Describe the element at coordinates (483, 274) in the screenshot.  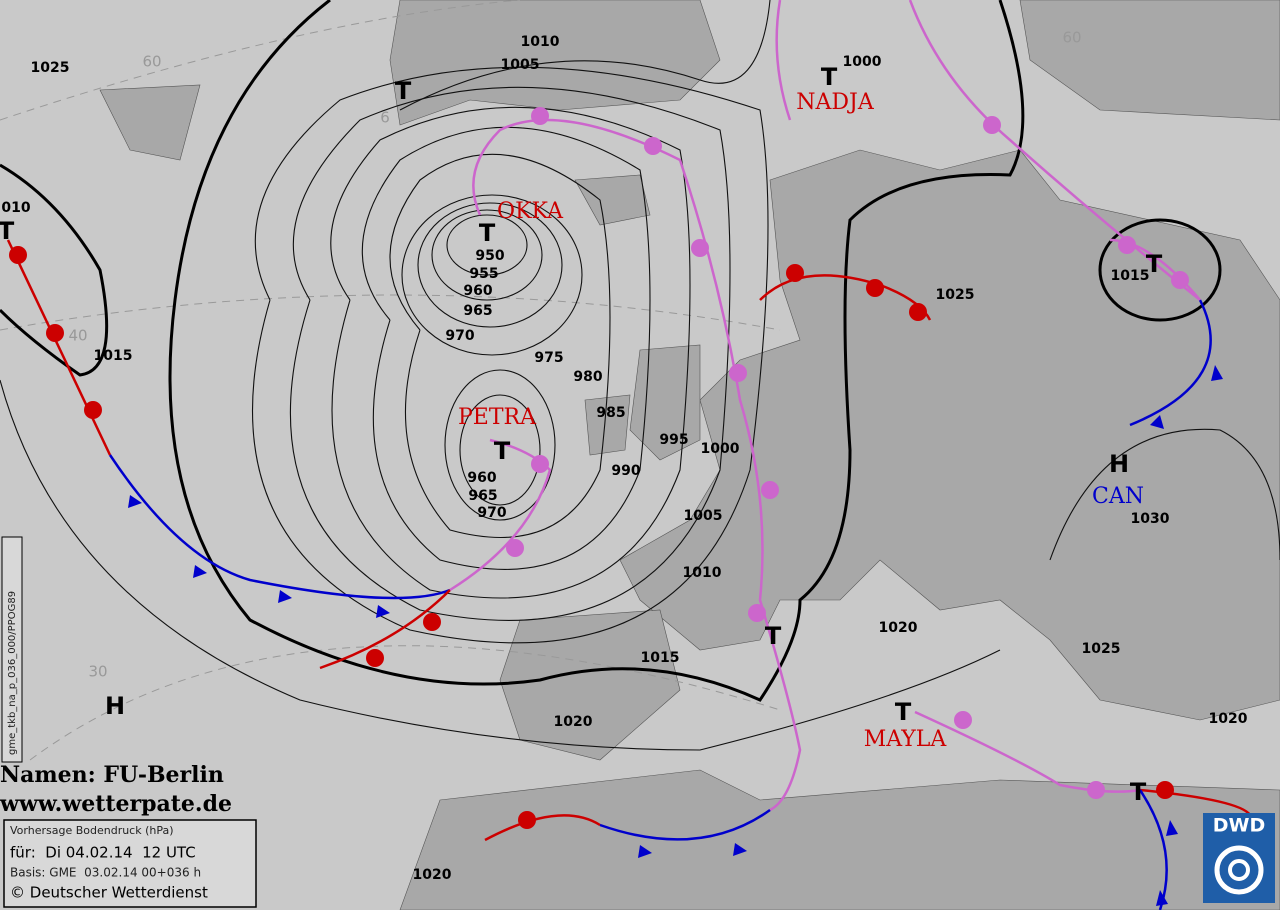
I see `isobar-label: 955` at that location.